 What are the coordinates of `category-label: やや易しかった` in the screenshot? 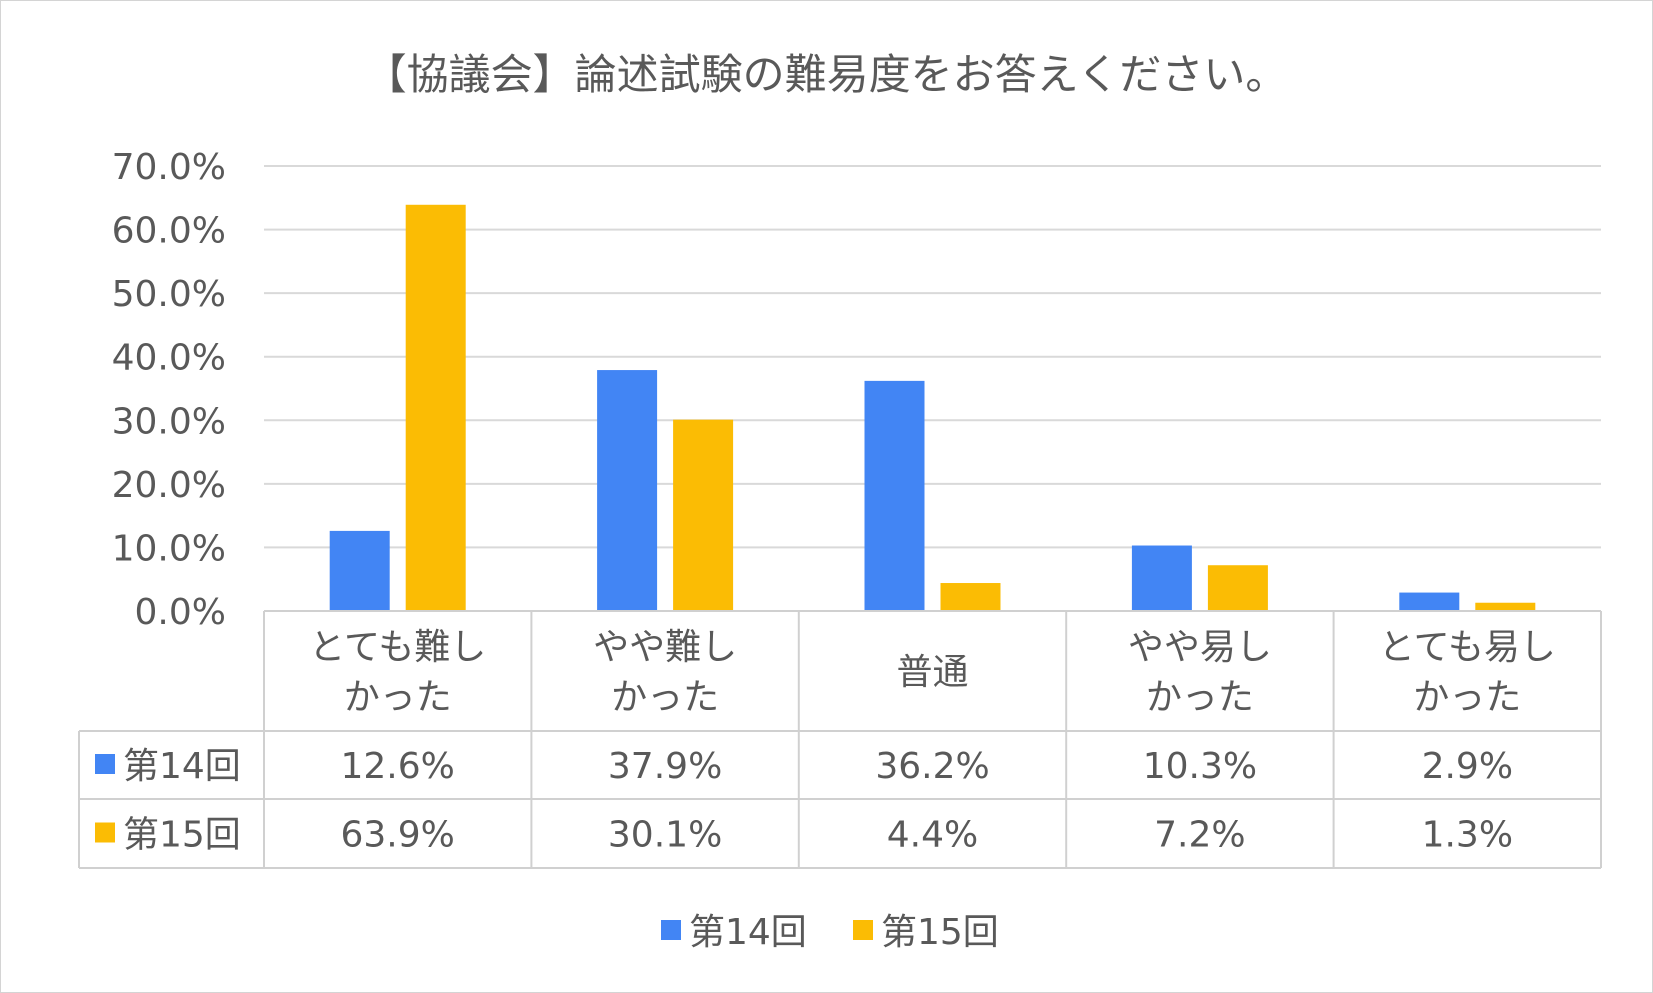 It's located at (1200, 672).